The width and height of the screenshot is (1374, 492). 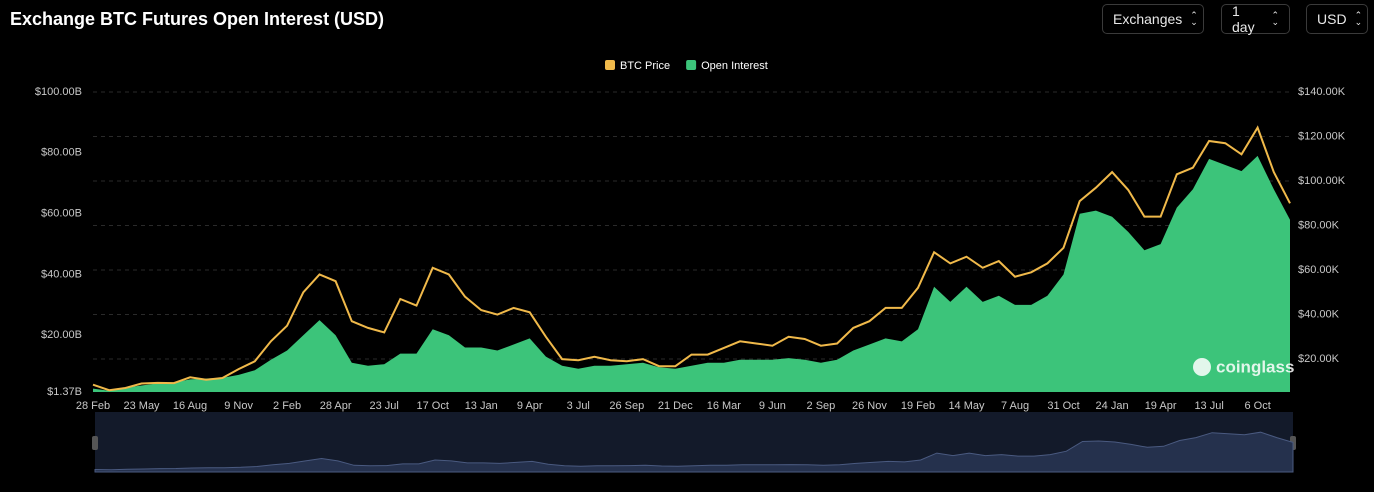 What do you see at coordinates (578, 406) in the screenshot?
I see `x-tick-label: 3 Jul` at bounding box center [578, 406].